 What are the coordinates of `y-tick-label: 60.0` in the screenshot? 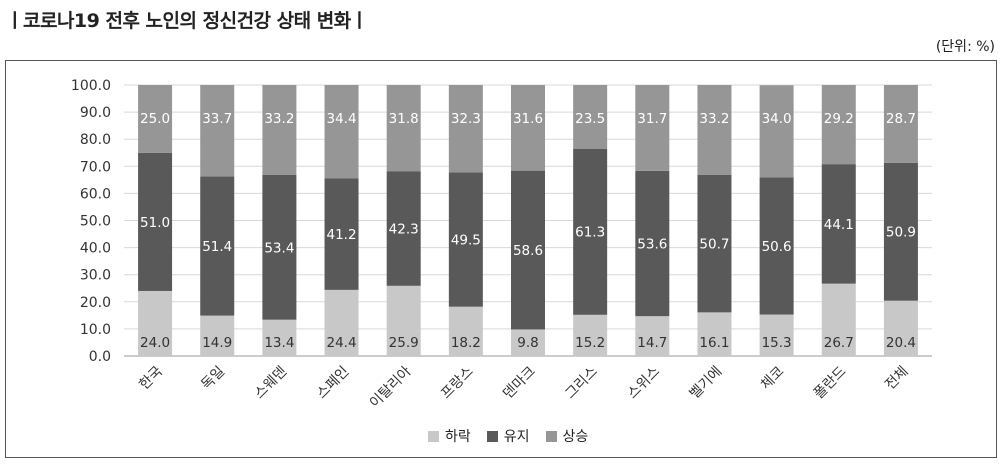 It's located at (95, 194).